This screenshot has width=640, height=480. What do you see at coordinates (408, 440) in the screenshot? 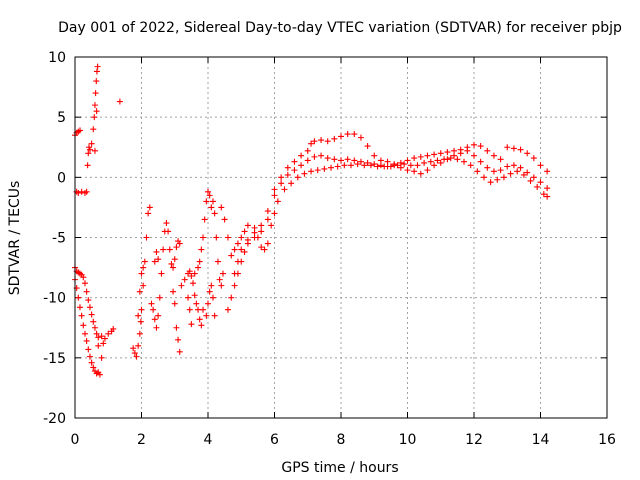
I see `x-tick-label: 10` at bounding box center [408, 440].